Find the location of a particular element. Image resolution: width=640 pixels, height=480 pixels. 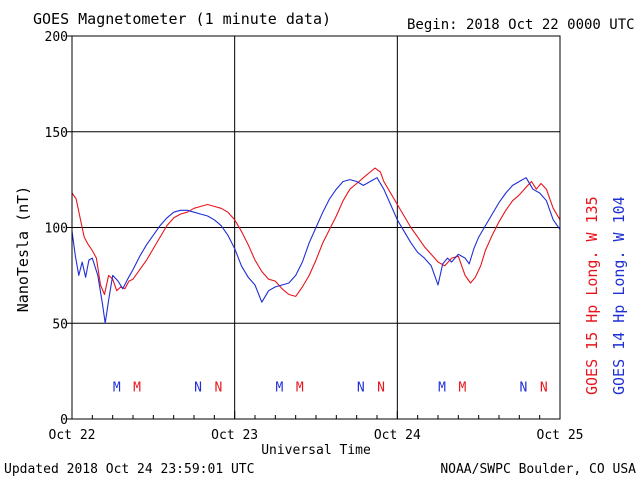

x-axis-label: Universal Time is located at coordinates (316, 450).